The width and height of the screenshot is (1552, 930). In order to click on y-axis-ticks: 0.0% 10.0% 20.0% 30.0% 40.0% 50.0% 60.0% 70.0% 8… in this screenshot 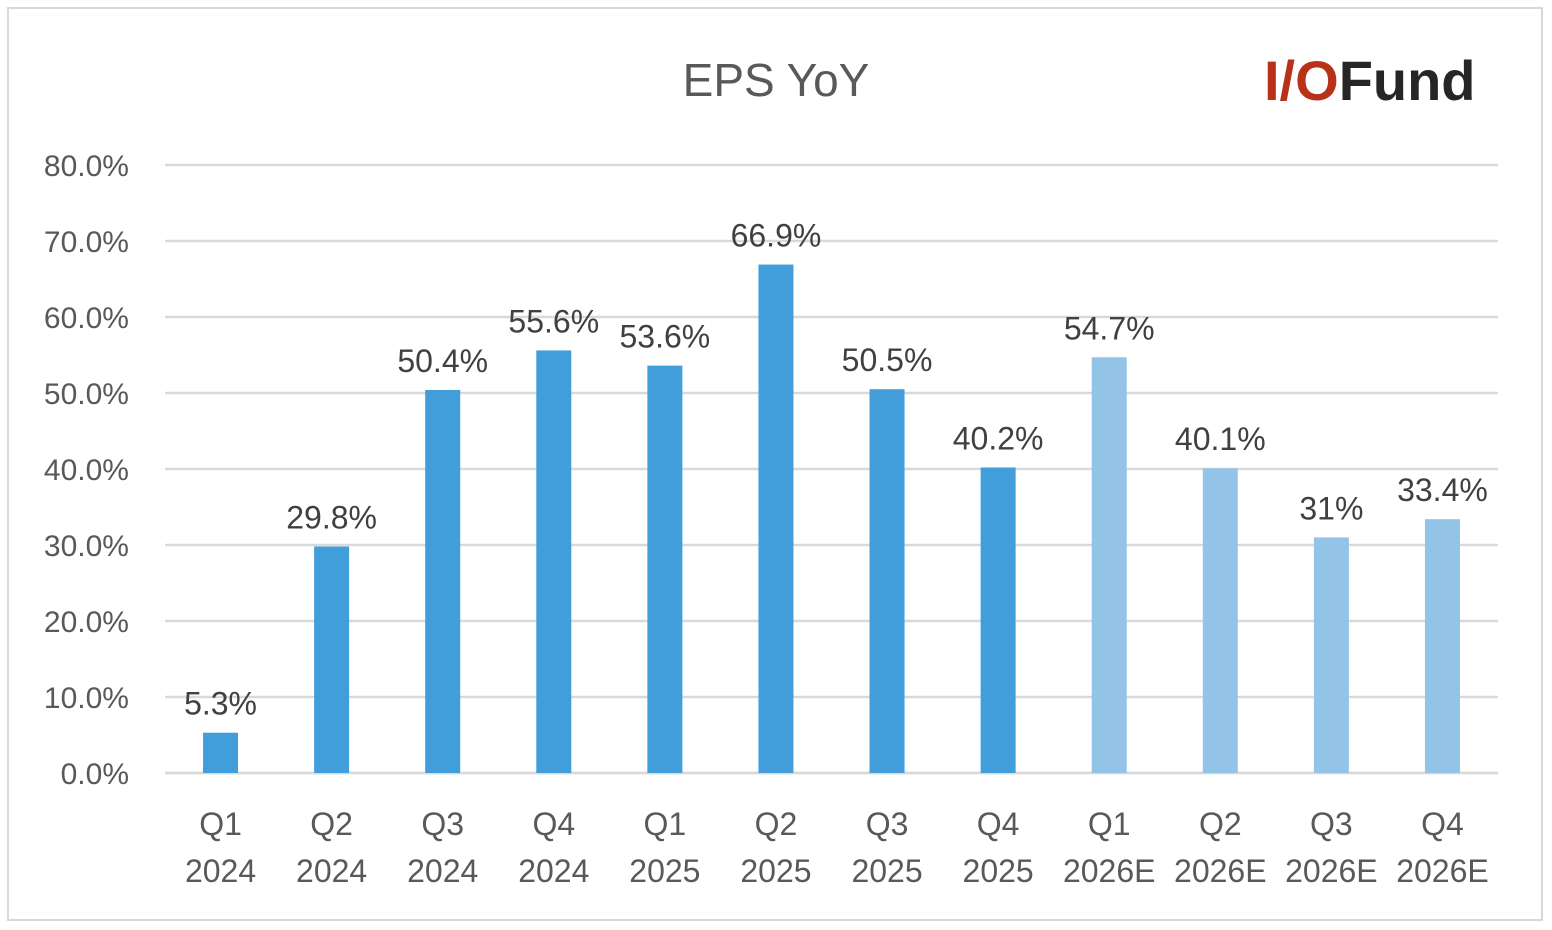, I will do `click(86, 470)`.